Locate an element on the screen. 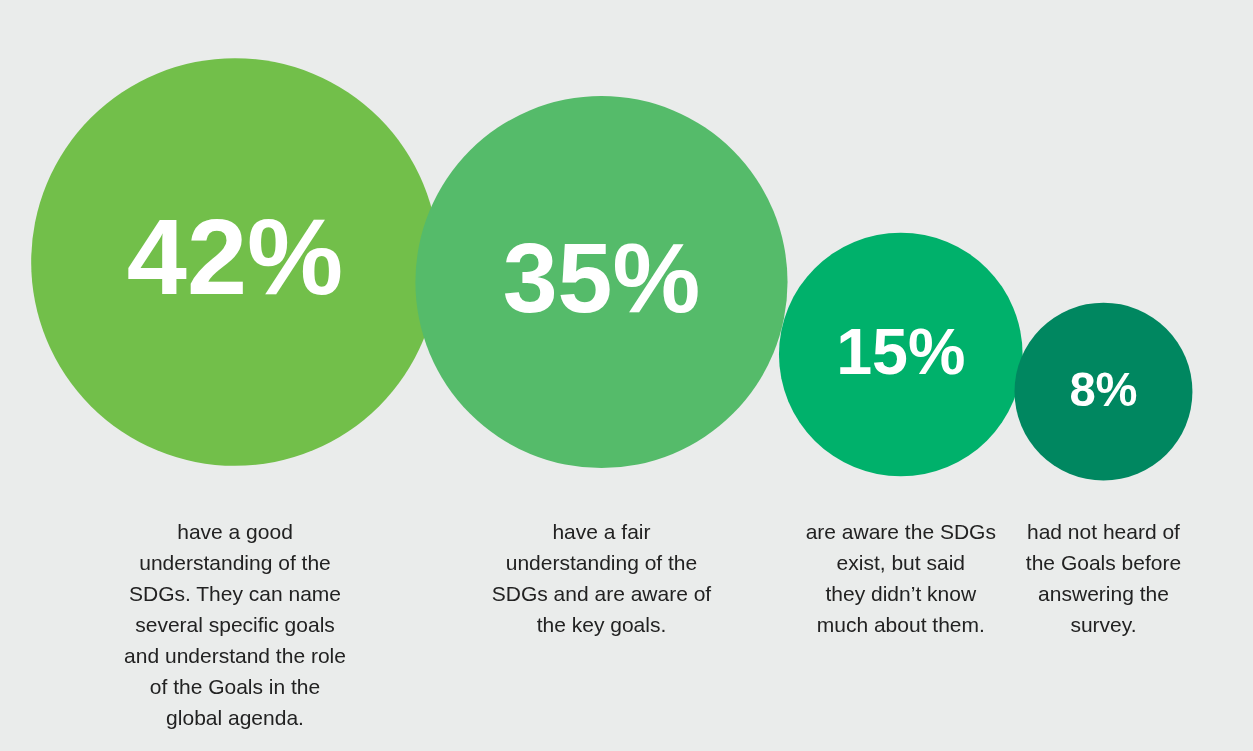  category-label: are aware the SDGs exist, but said they didn’t know much about them. is located at coordinates (900, 578).